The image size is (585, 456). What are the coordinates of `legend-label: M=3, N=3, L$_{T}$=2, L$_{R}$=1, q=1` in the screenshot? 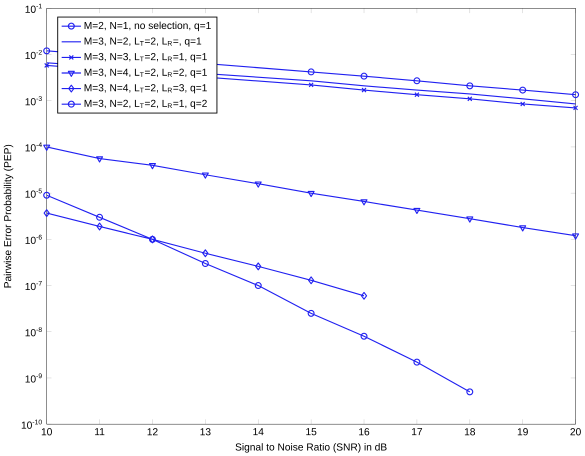 It's located at (145, 57).